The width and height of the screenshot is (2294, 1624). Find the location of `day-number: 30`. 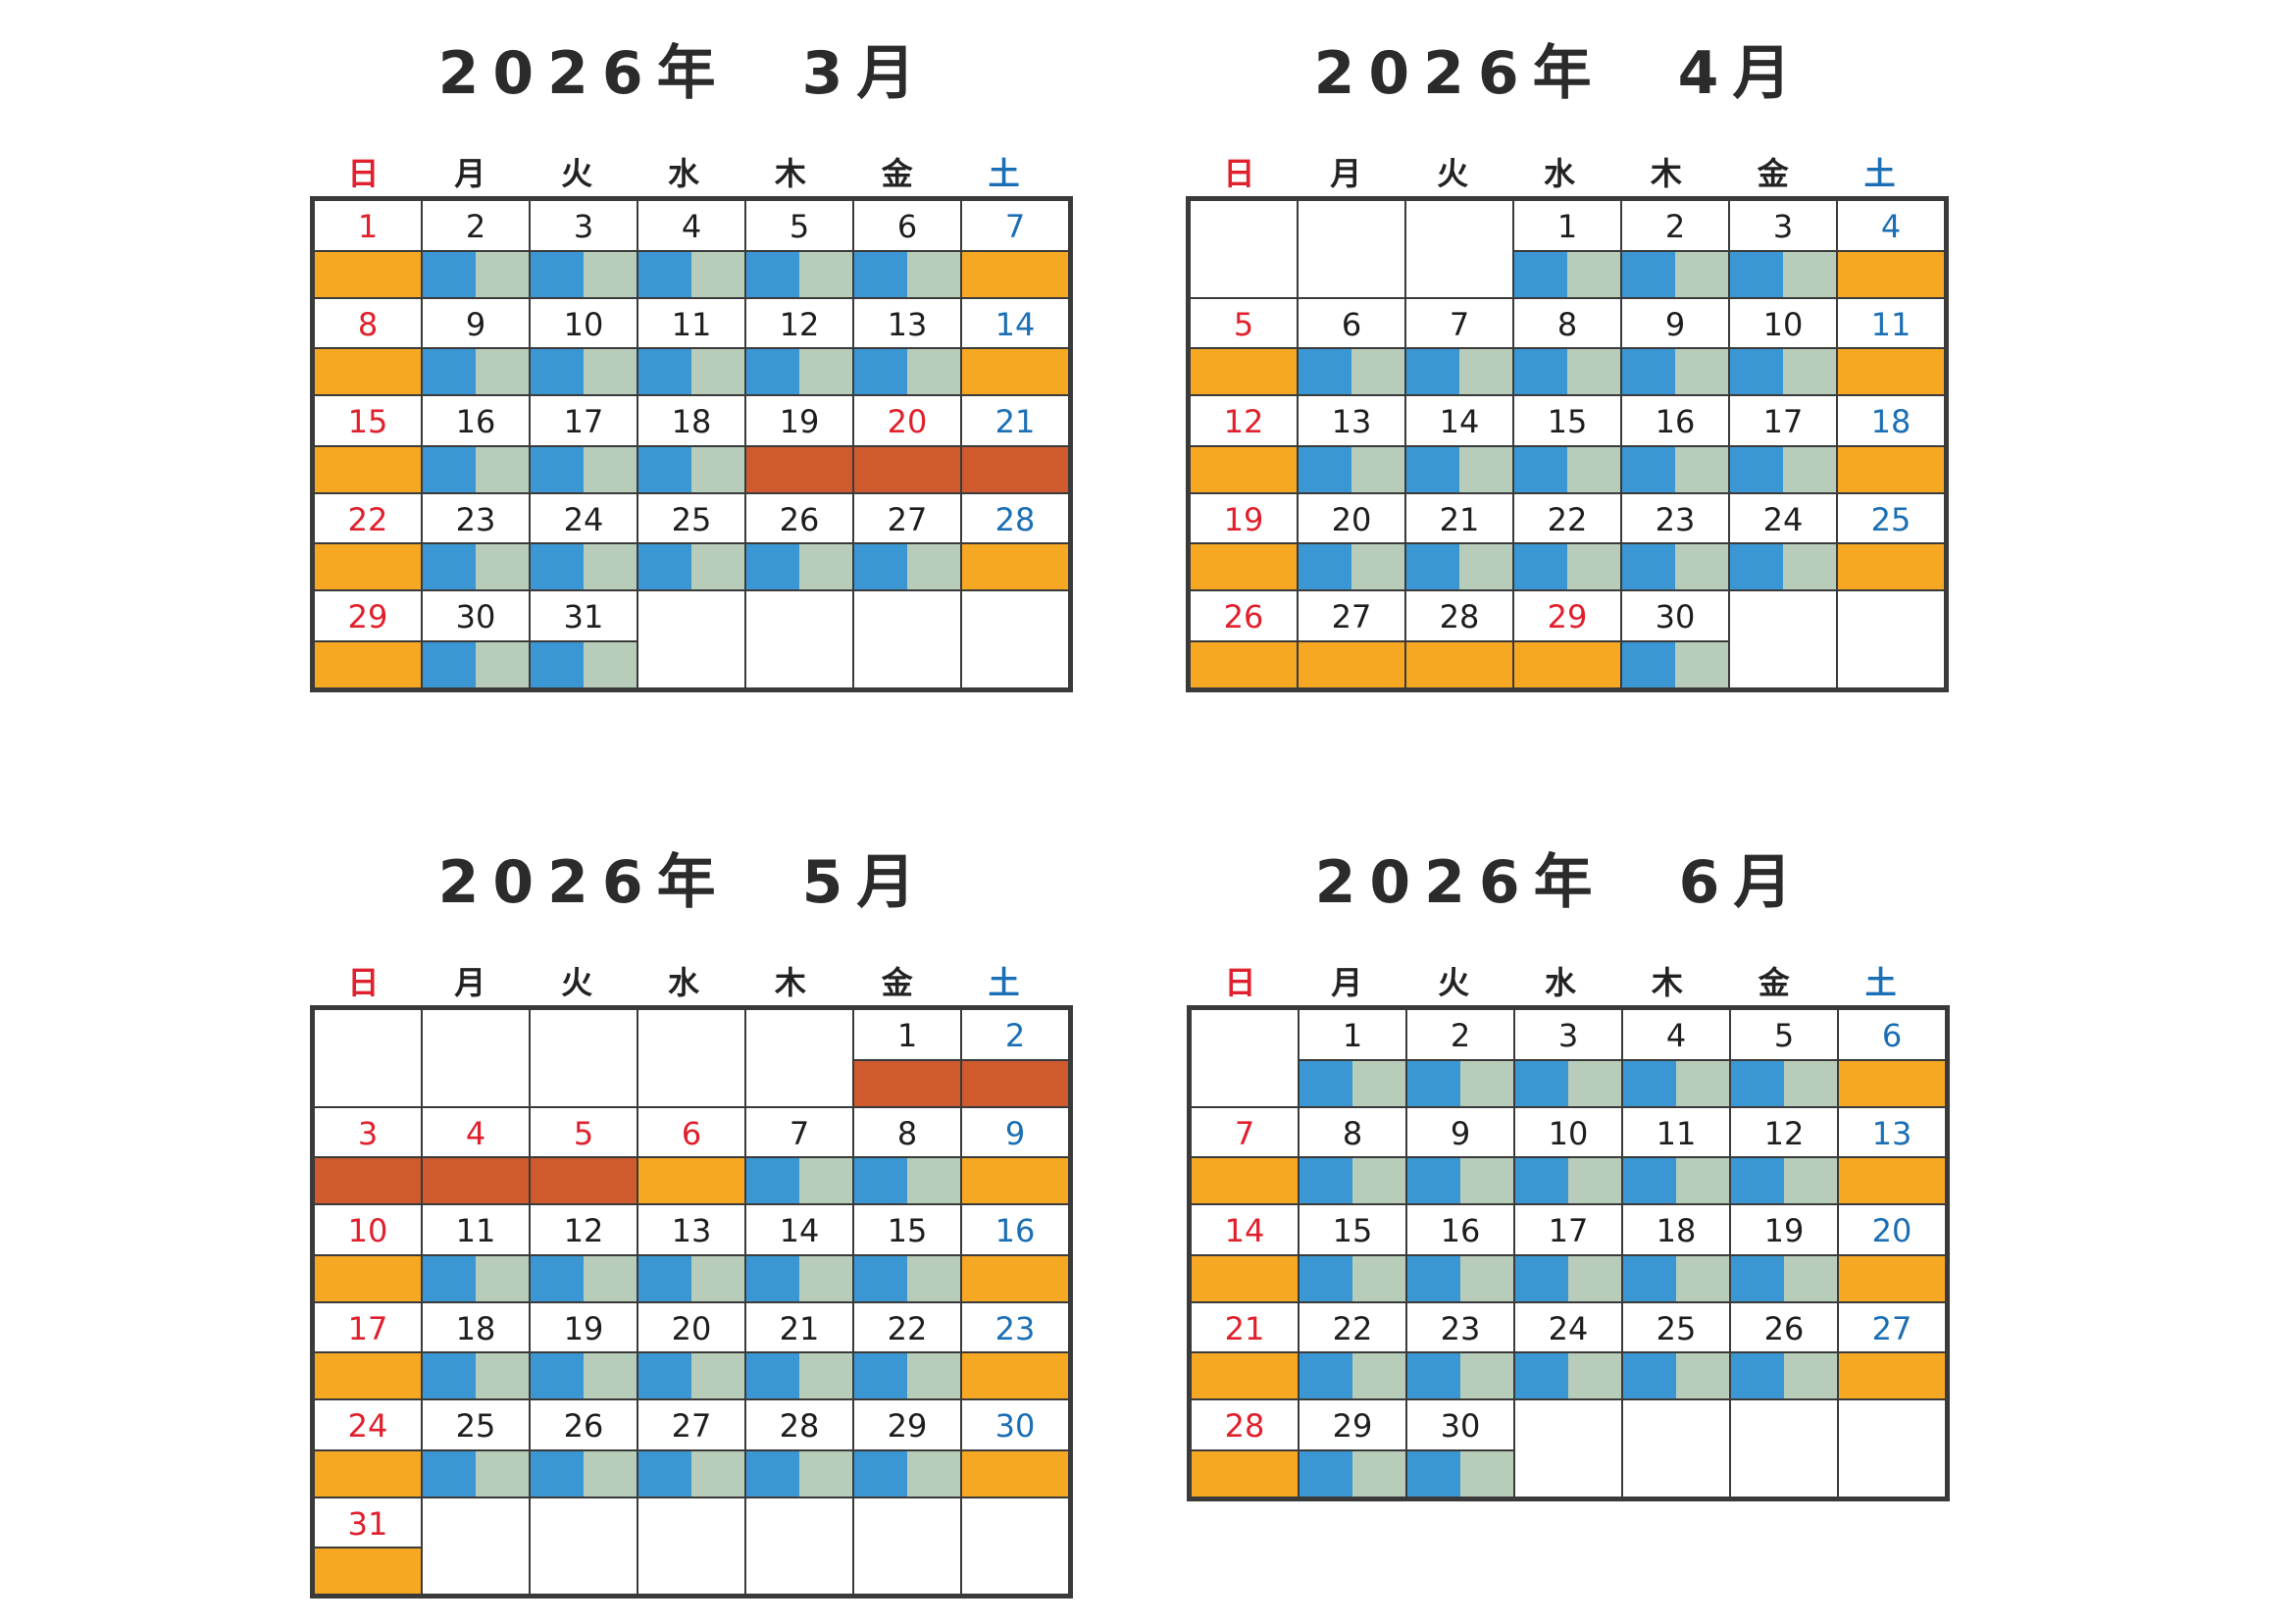

day-number: 30 is located at coordinates (1675, 616).